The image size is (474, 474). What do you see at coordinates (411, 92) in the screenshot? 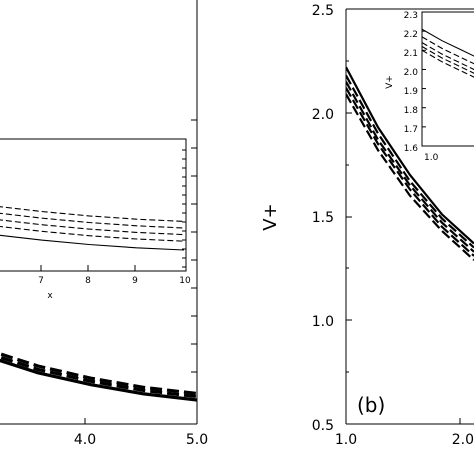
I see `panel-b-inset-ytick-label: 1.9` at bounding box center [411, 92].